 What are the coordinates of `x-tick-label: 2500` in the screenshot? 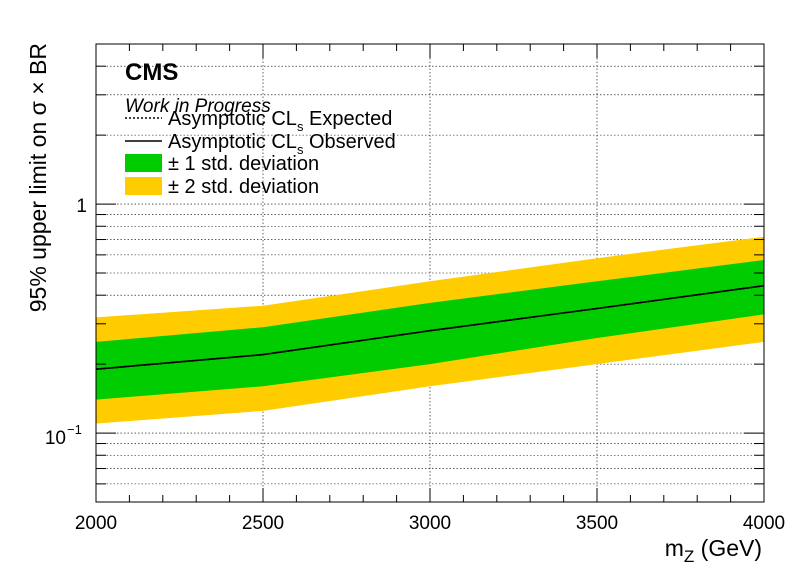 It's located at (263, 523).